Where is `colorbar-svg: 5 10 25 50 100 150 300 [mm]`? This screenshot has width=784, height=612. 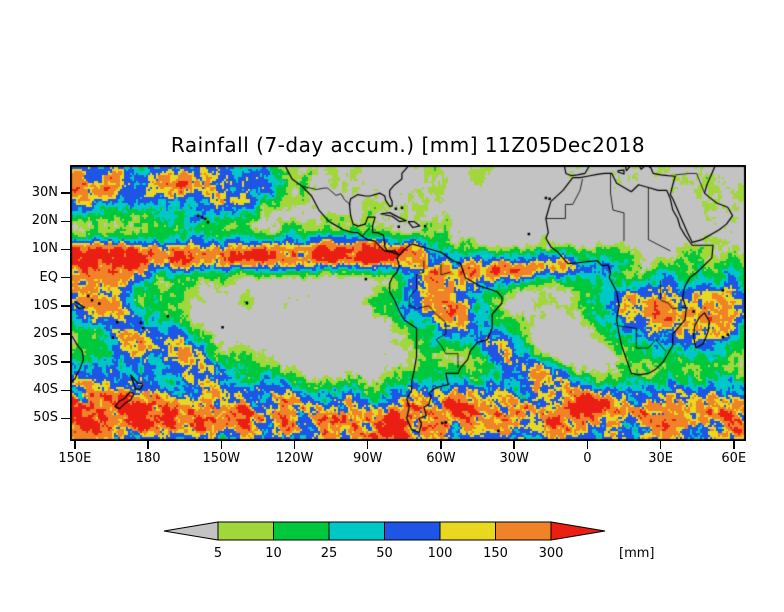 colorbar-svg: 5 10 25 50 100 150 300 [mm] is located at coordinates (408, 541).